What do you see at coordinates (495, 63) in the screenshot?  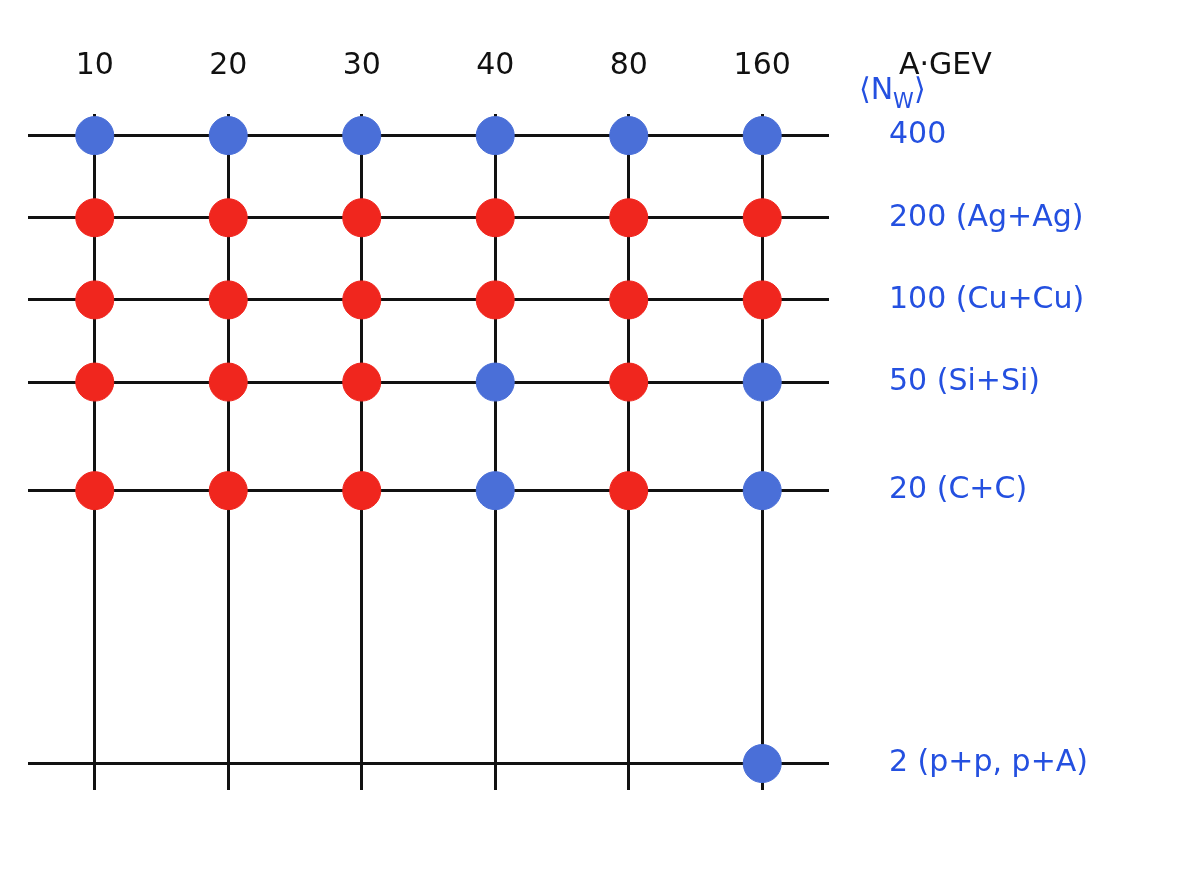 I see `x-tick-label: 40` at bounding box center [495, 63].